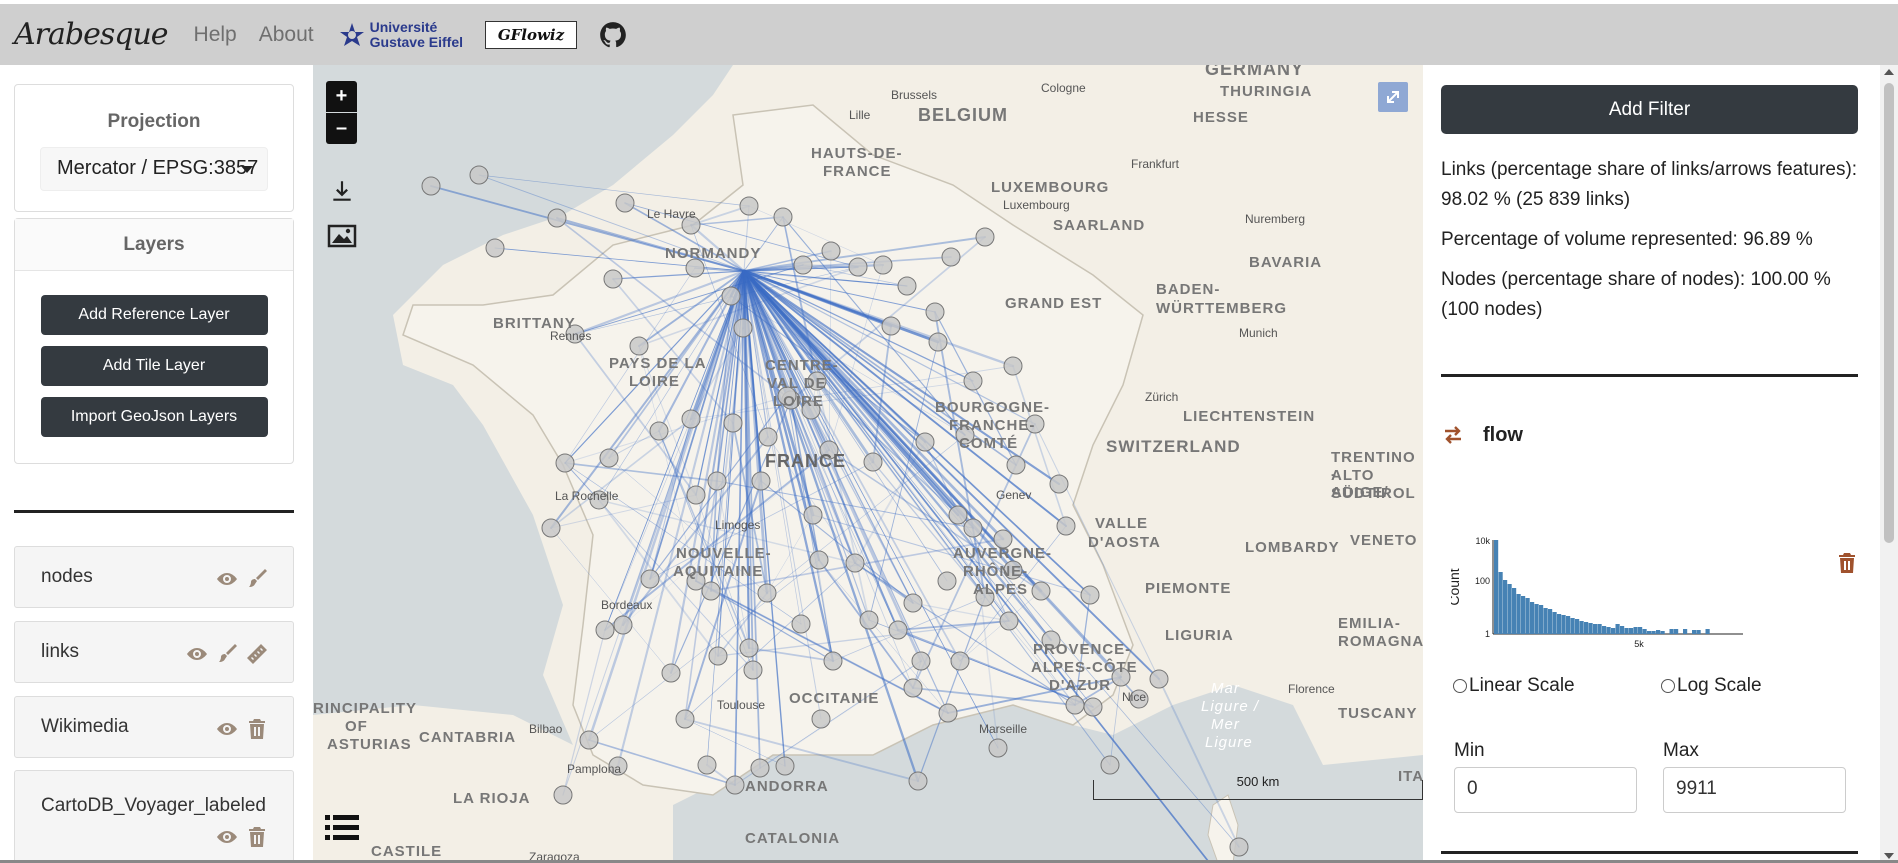 The width and height of the screenshot is (1898, 863). What do you see at coordinates (613, 35) in the screenshot?
I see `github-icon` at bounding box center [613, 35].